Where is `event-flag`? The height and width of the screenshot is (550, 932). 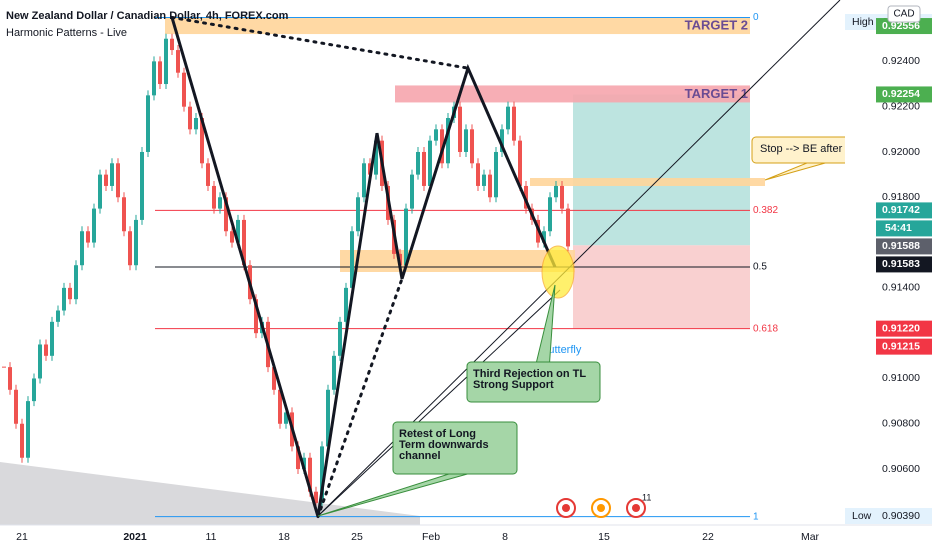
event-flag is located at coordinates (566, 508).